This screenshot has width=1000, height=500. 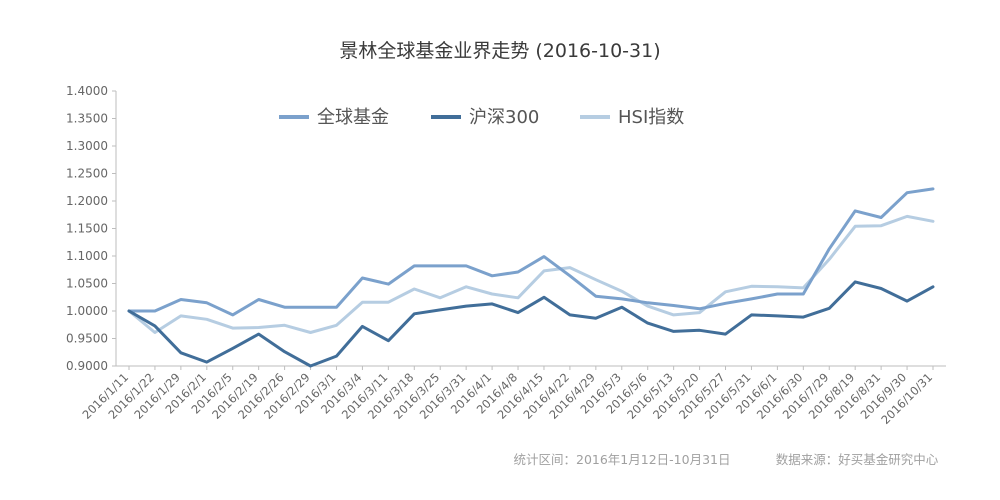 I want to click on y-tick-label: 0.9500, so click(x=87, y=339).